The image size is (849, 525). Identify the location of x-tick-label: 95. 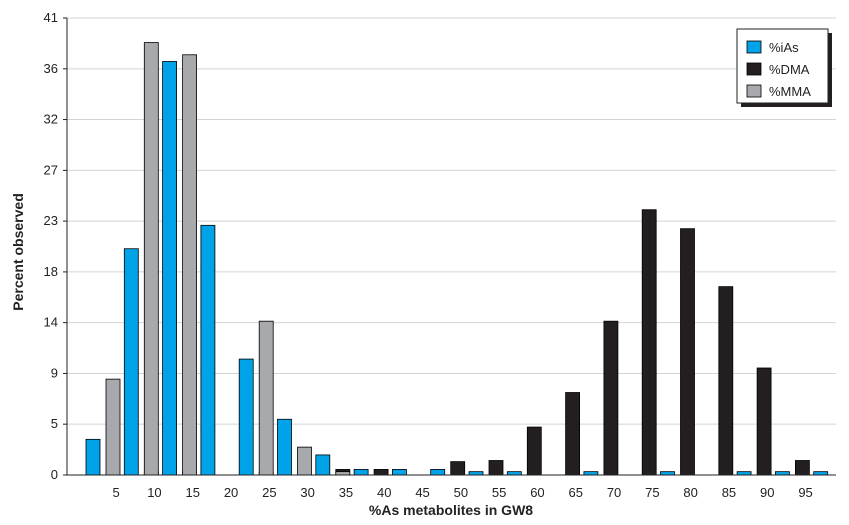
(805, 492).